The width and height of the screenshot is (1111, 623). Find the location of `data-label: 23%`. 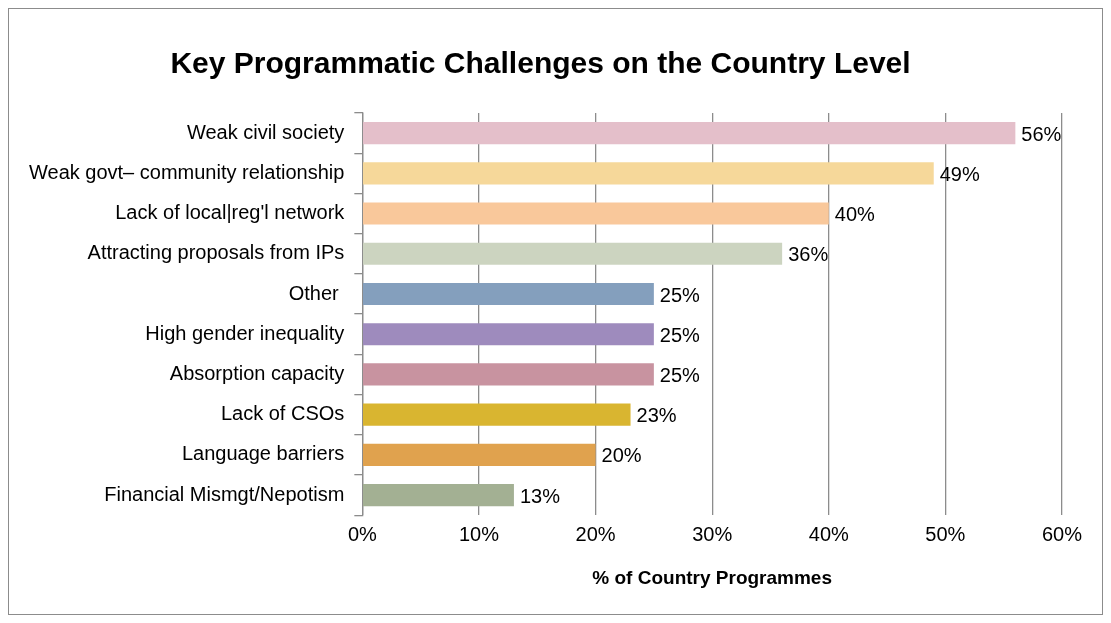

data-label: 23% is located at coordinates (656, 415).